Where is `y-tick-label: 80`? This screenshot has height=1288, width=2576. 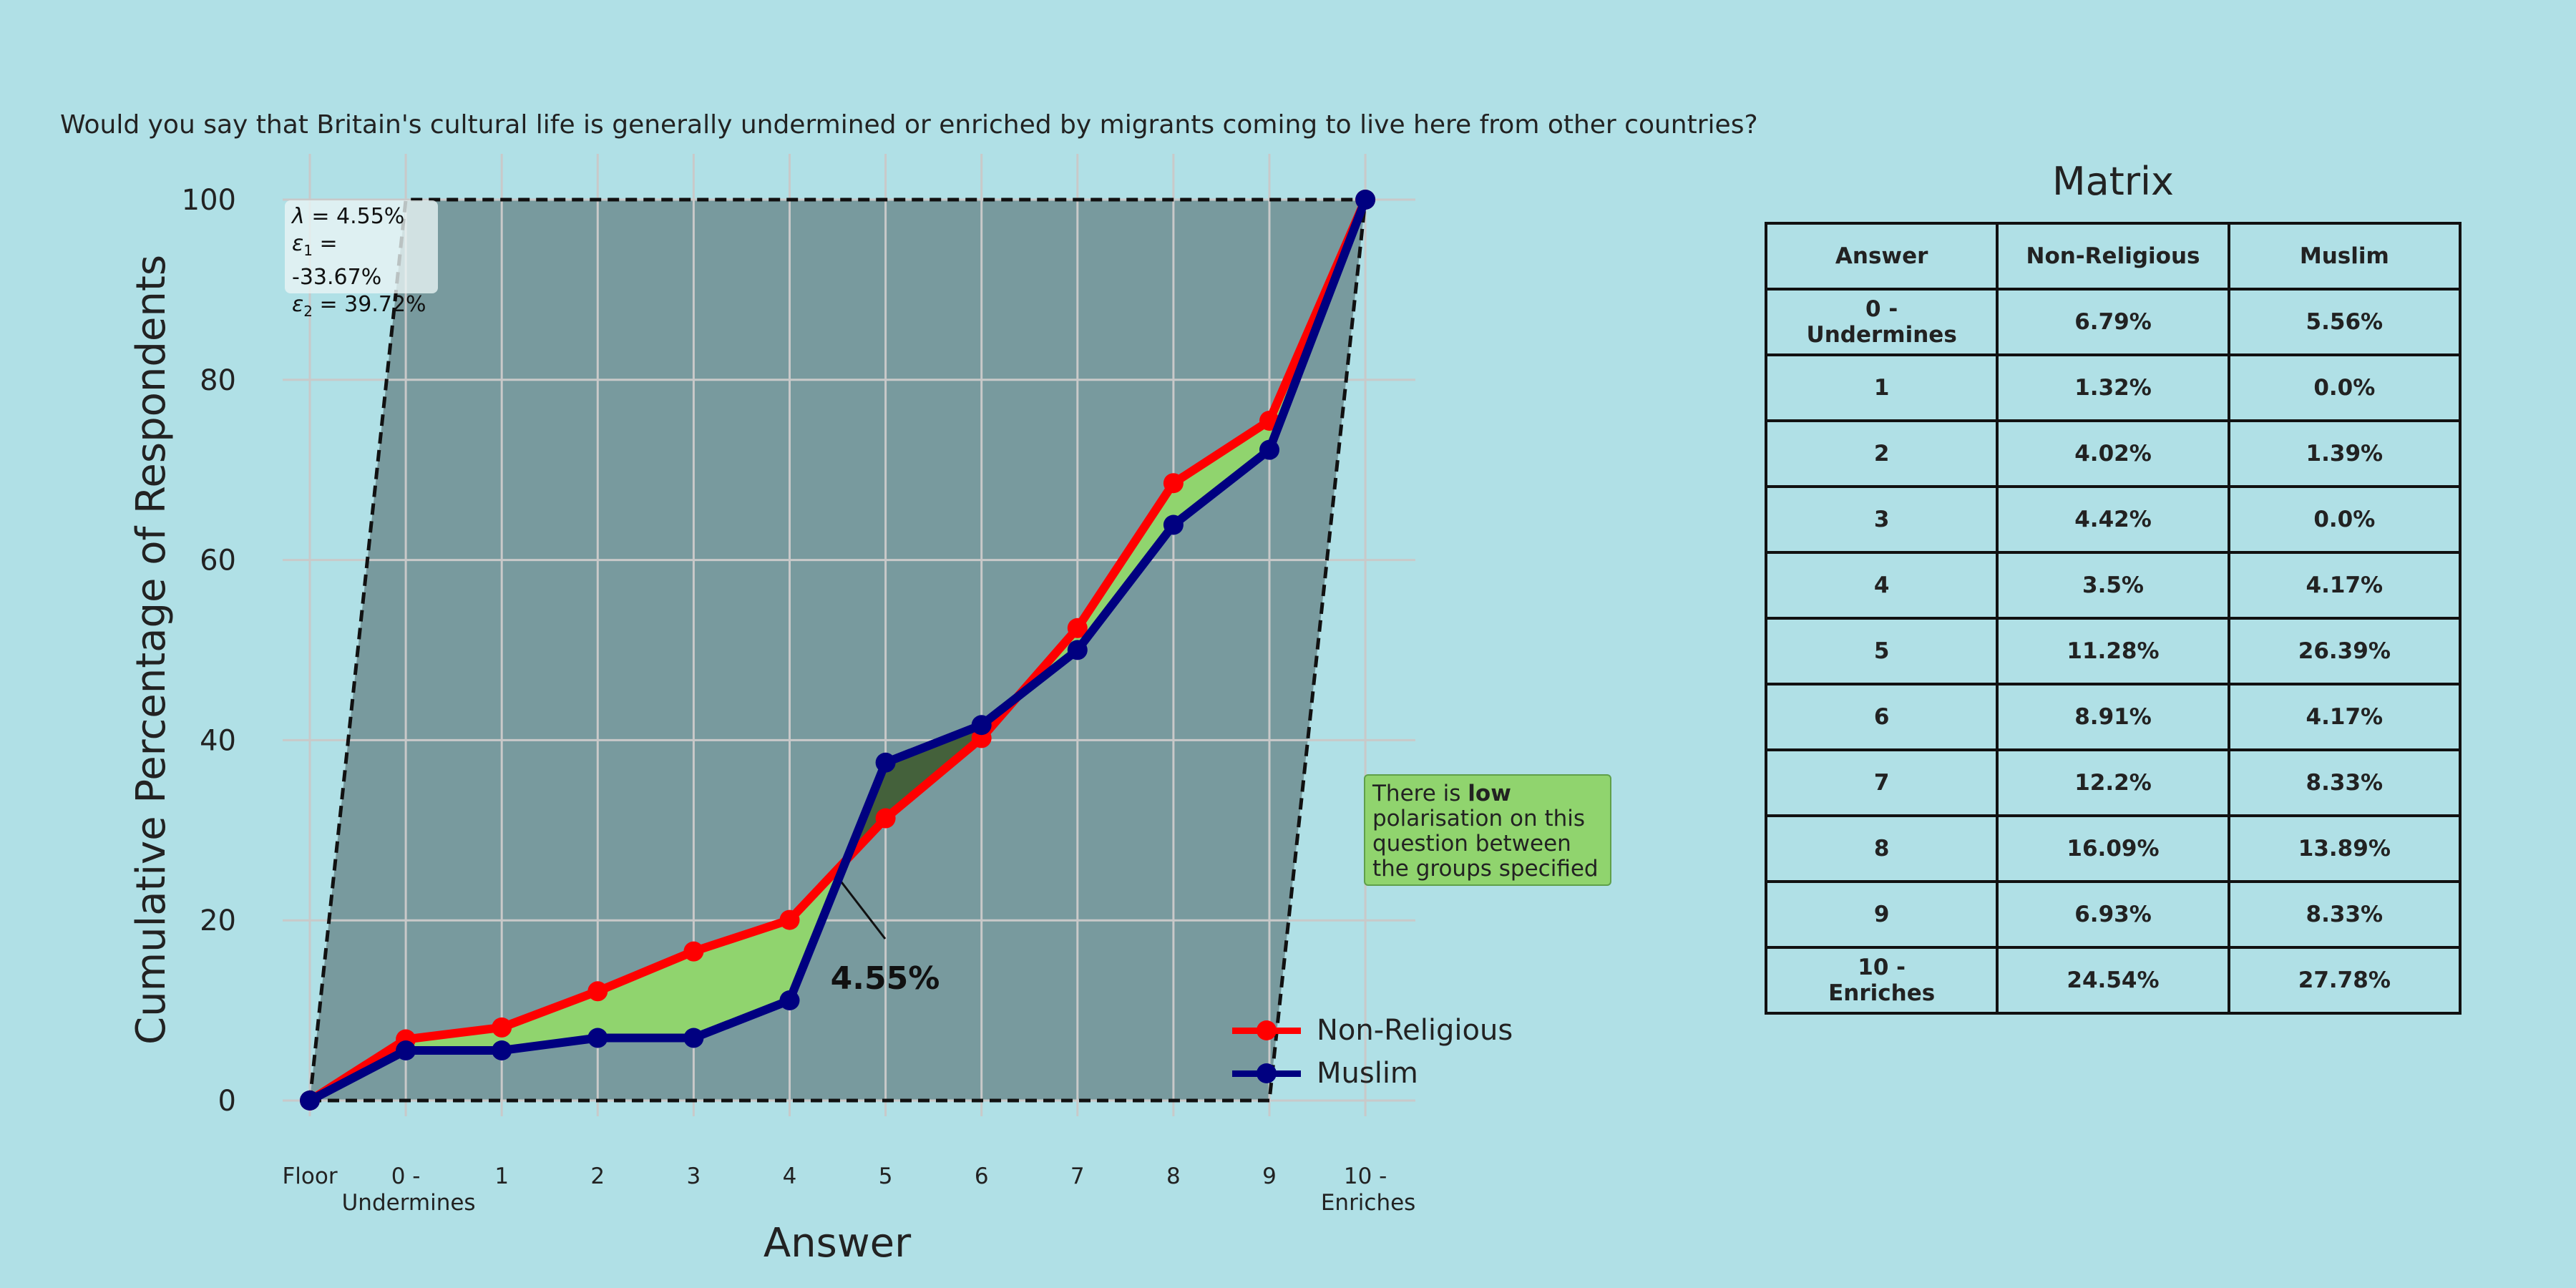
y-tick-label: 80 is located at coordinates (218, 380).